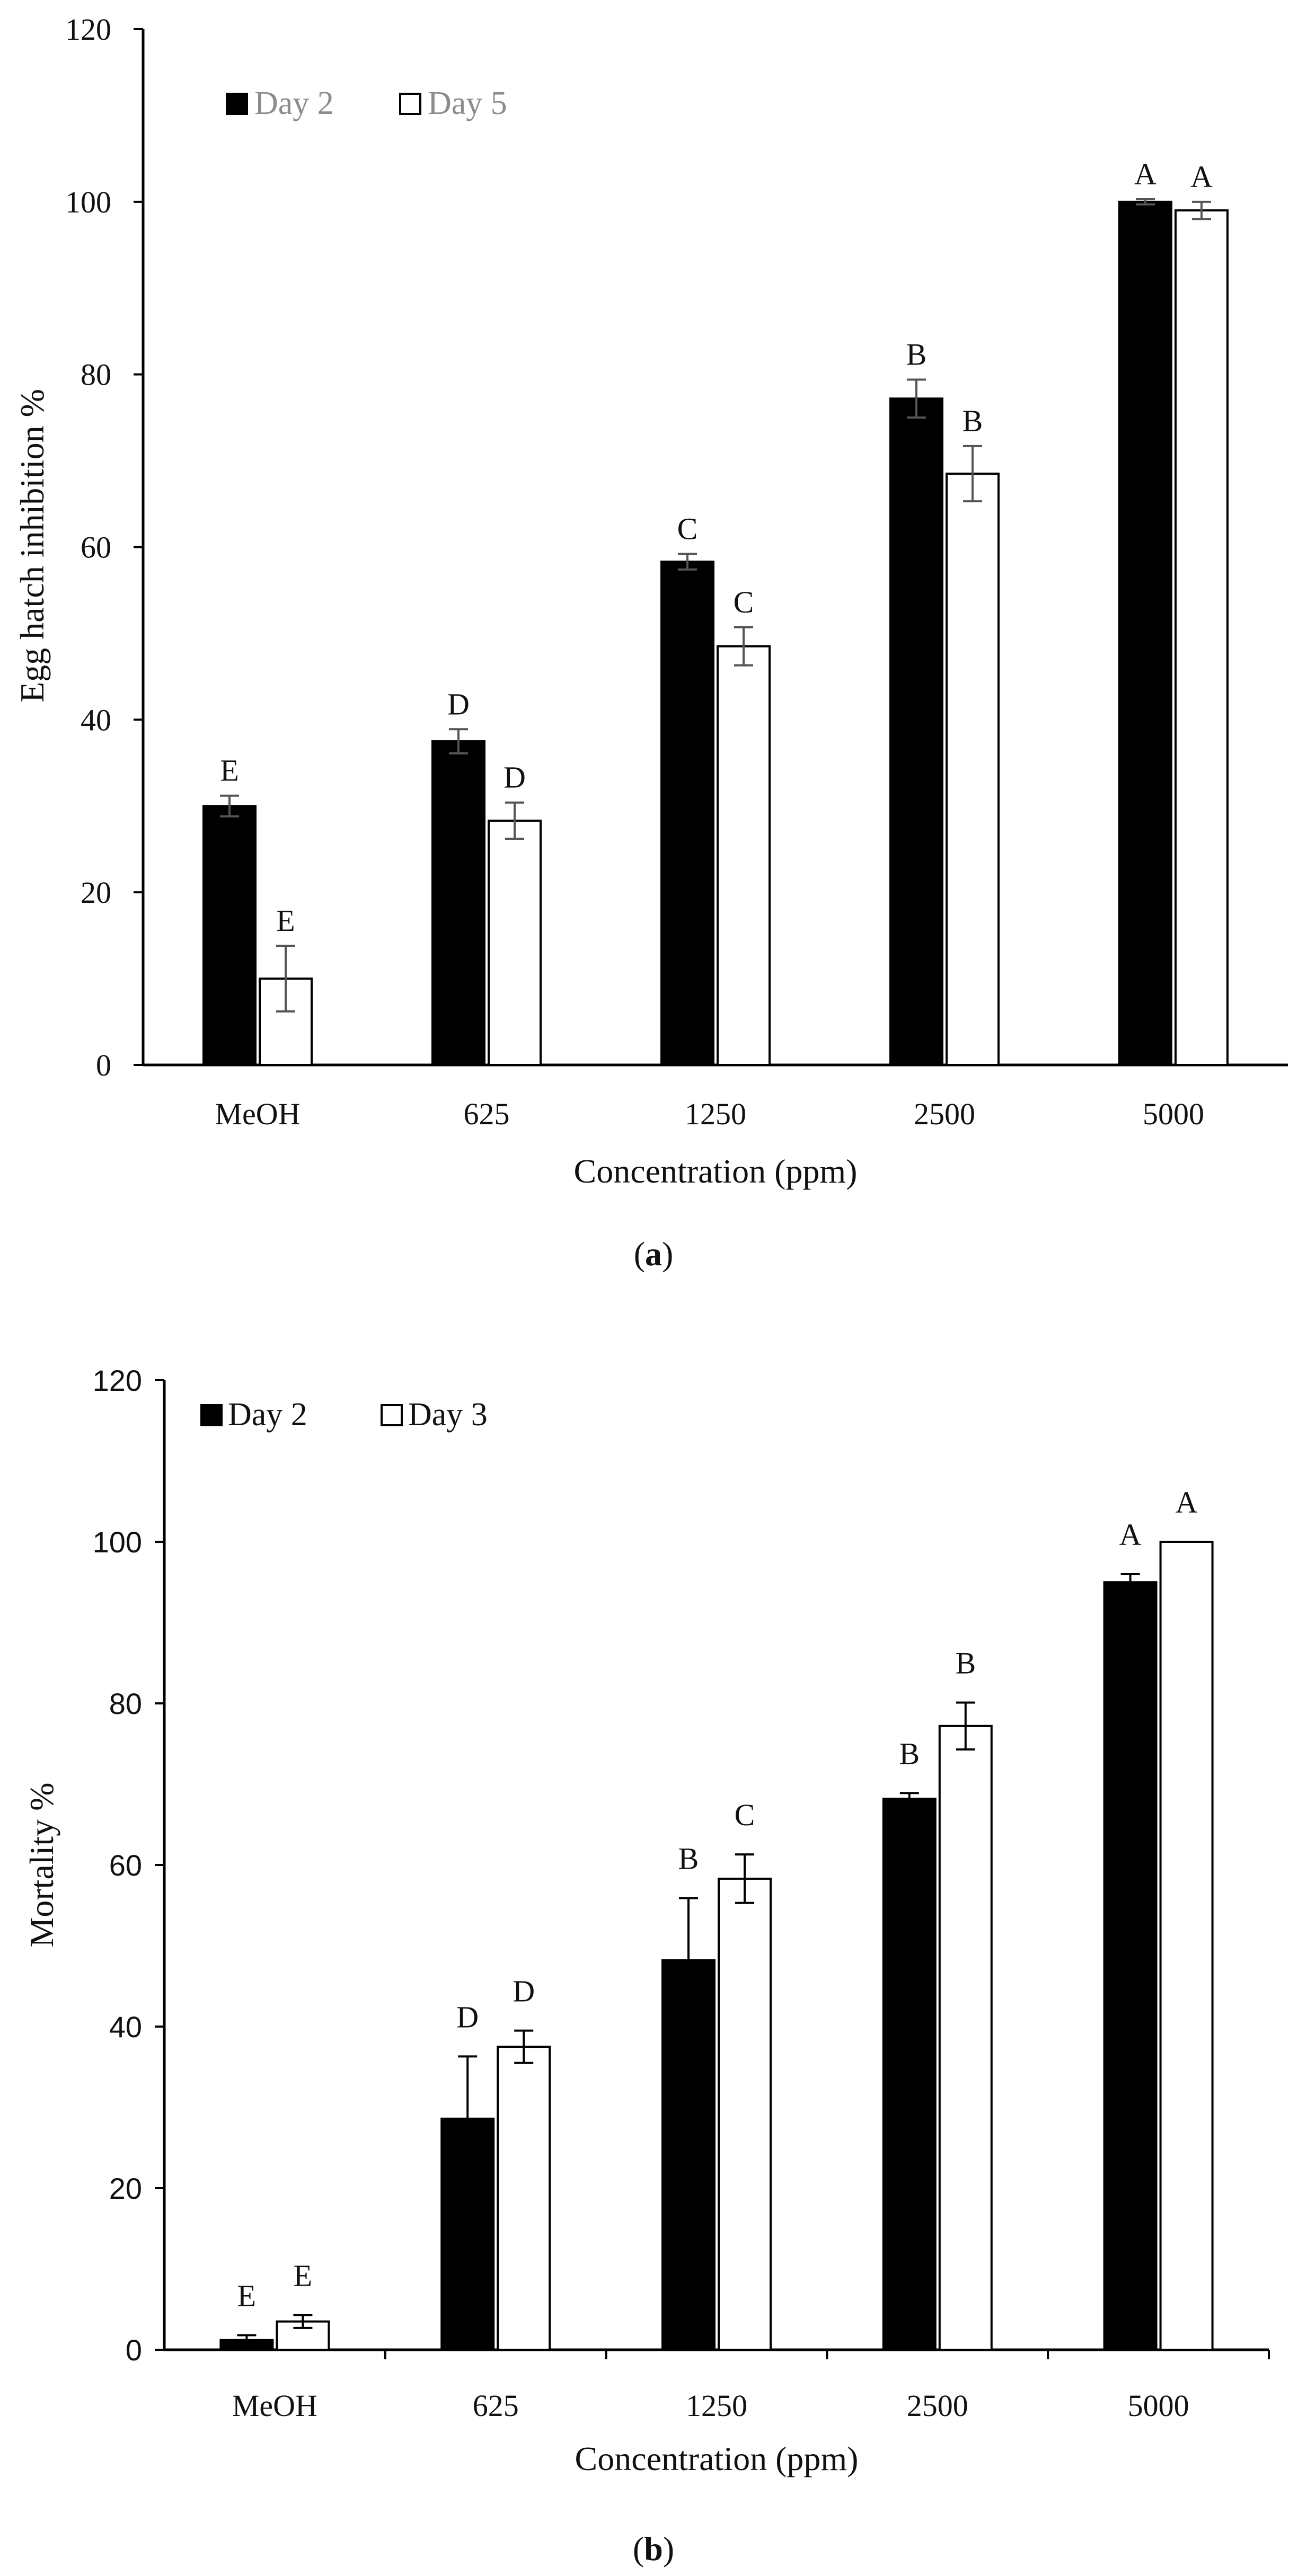 Image resolution: width=1307 pixels, height=2576 pixels. What do you see at coordinates (41, 1864) in the screenshot?
I see `y-axis-title: Mortality %` at bounding box center [41, 1864].